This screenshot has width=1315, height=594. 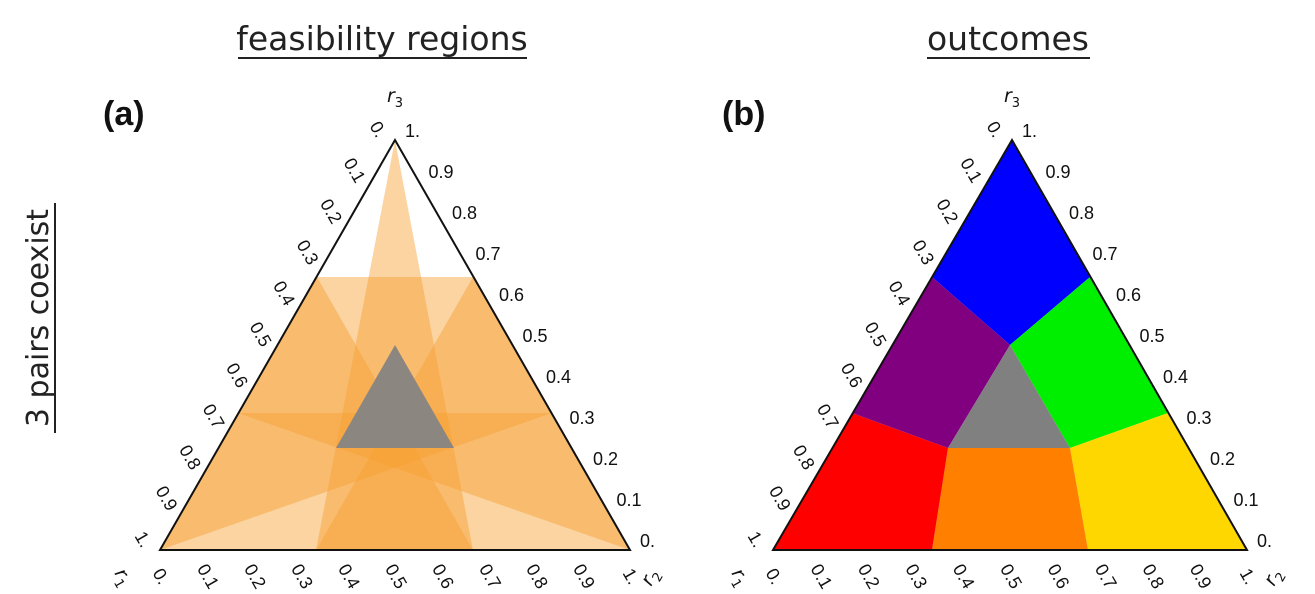 I want to click on outcome-red, so click(x=860, y=481).